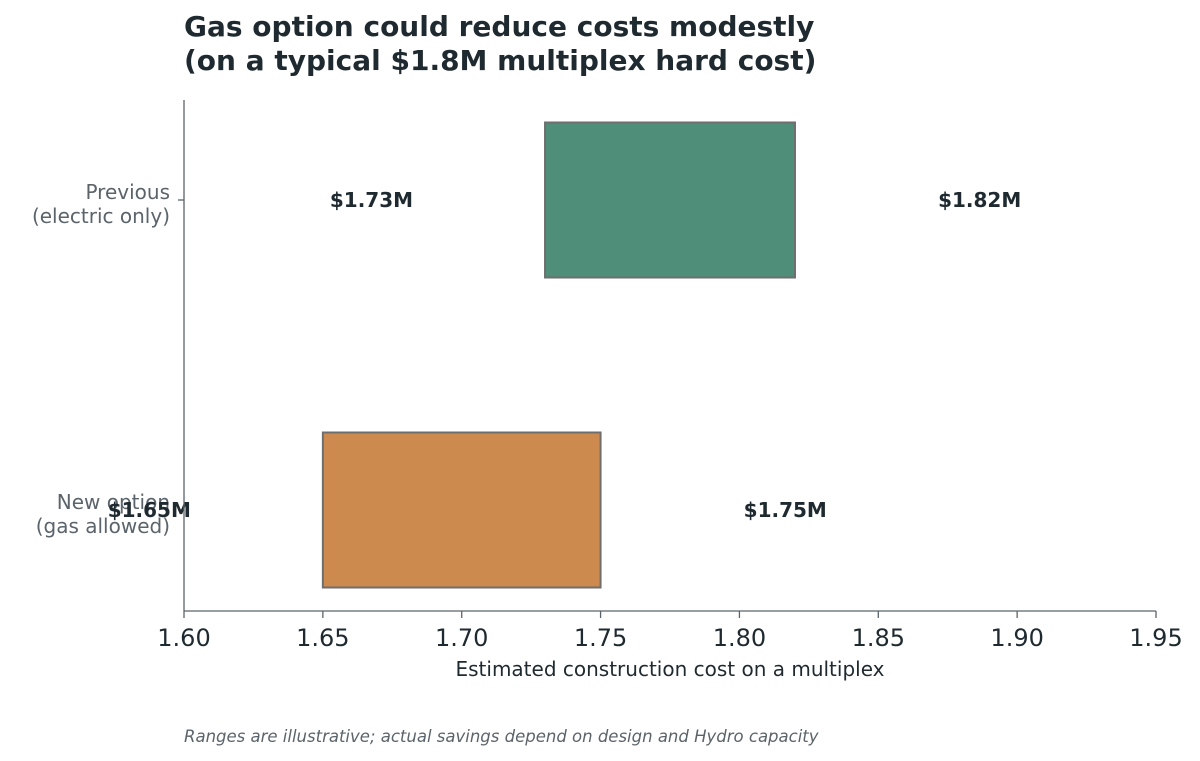 The image size is (1200, 761). What do you see at coordinates (183, 638) in the screenshot?
I see `x-tick-label: 1.60` at bounding box center [183, 638].